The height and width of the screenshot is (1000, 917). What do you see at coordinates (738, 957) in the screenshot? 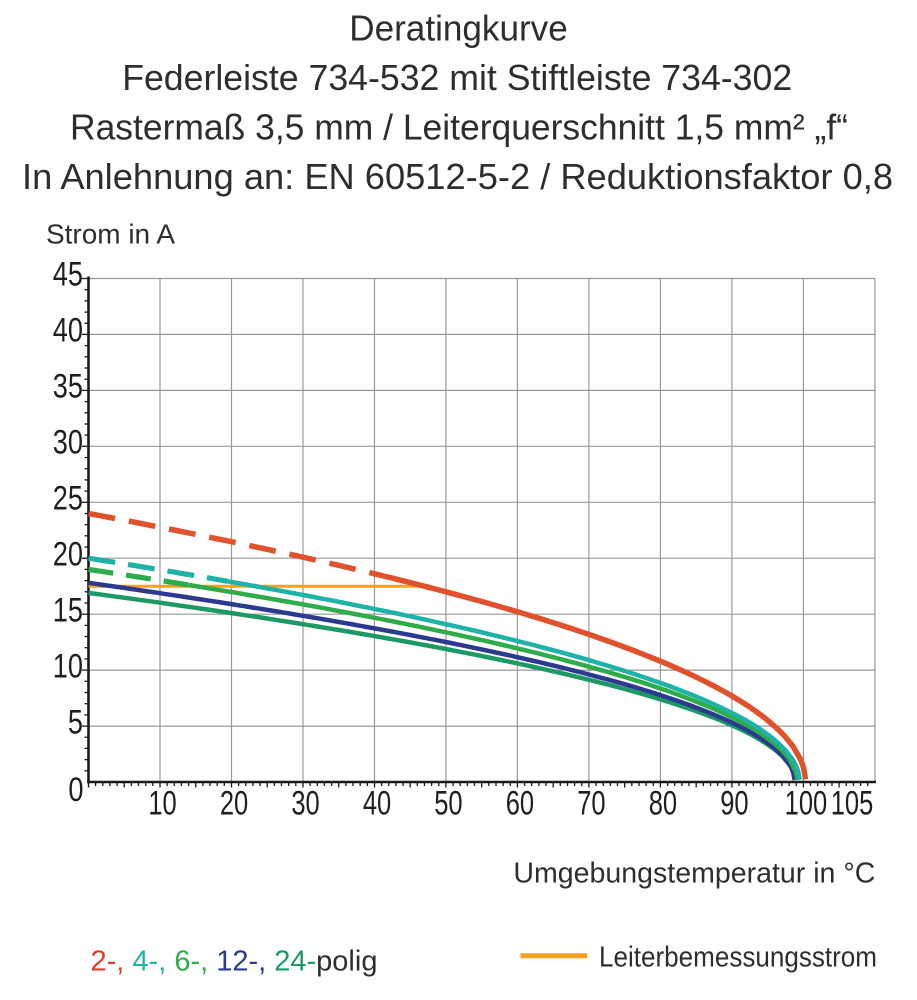
I see `svg-text: Leiterbemessungsstrom` at bounding box center [738, 957].